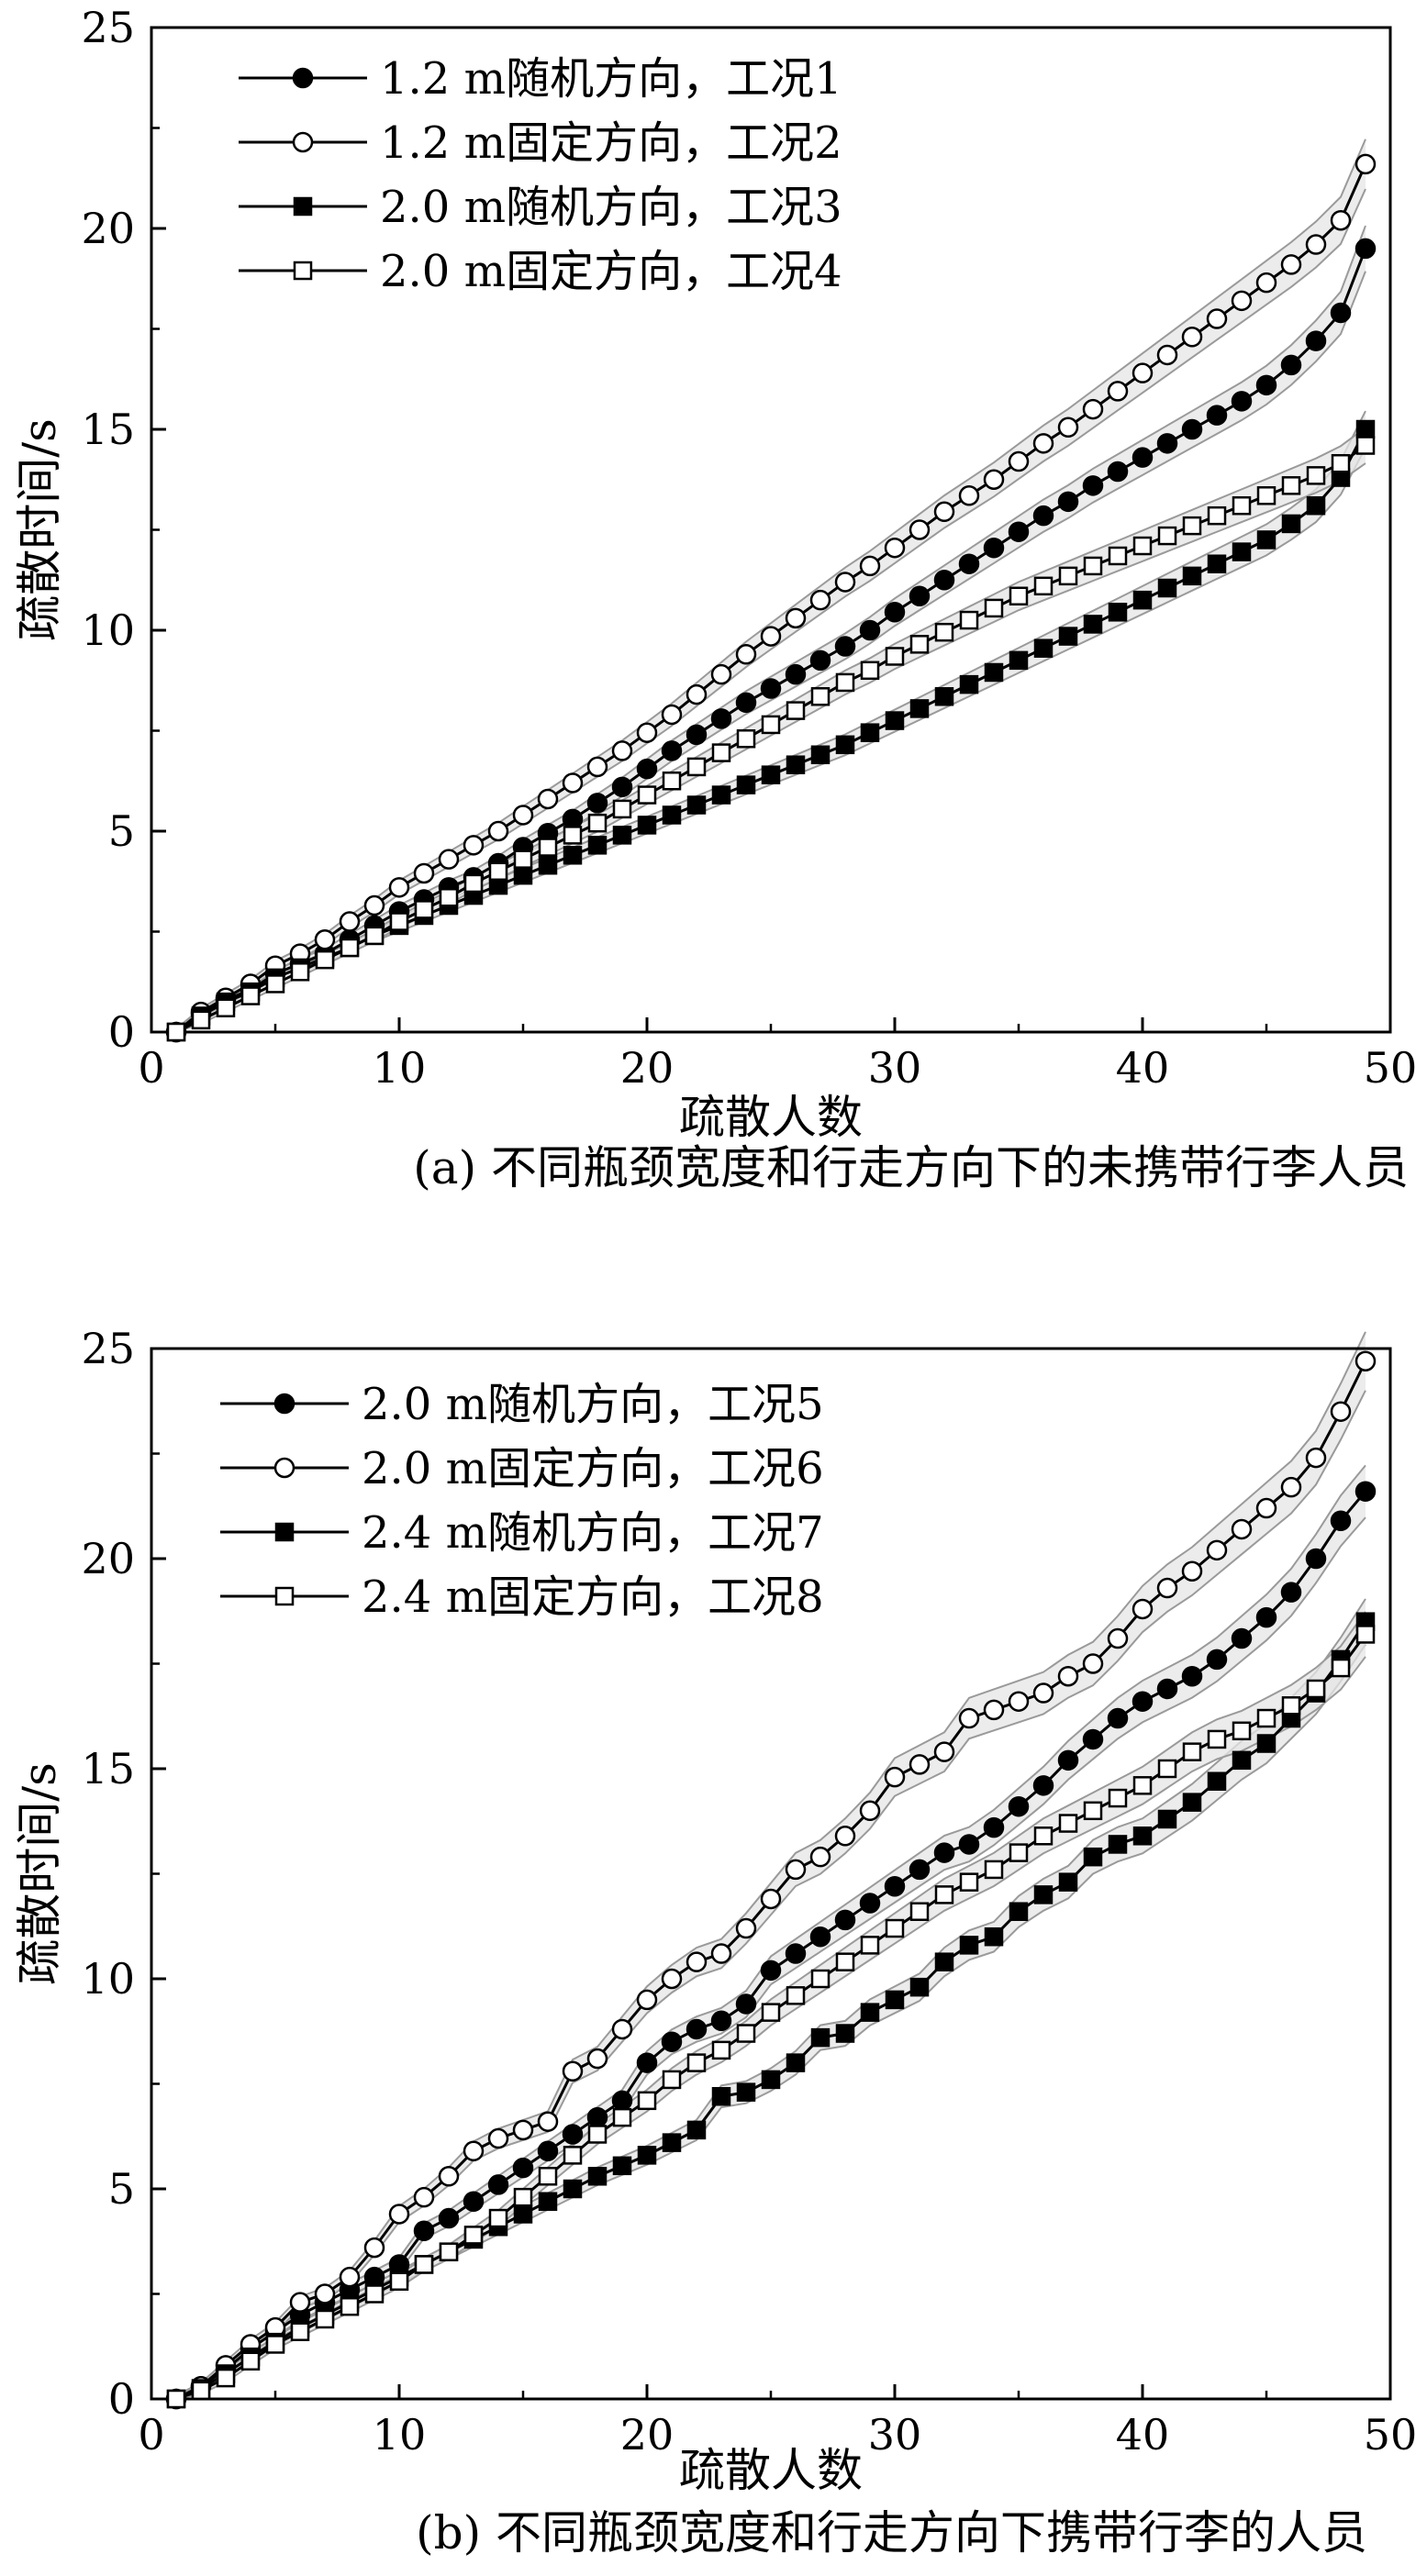  What do you see at coordinates (611, 207) in the screenshot?
I see `legend-label-a-3: 2.0 m随机方向，工况3` at bounding box center [611, 207].